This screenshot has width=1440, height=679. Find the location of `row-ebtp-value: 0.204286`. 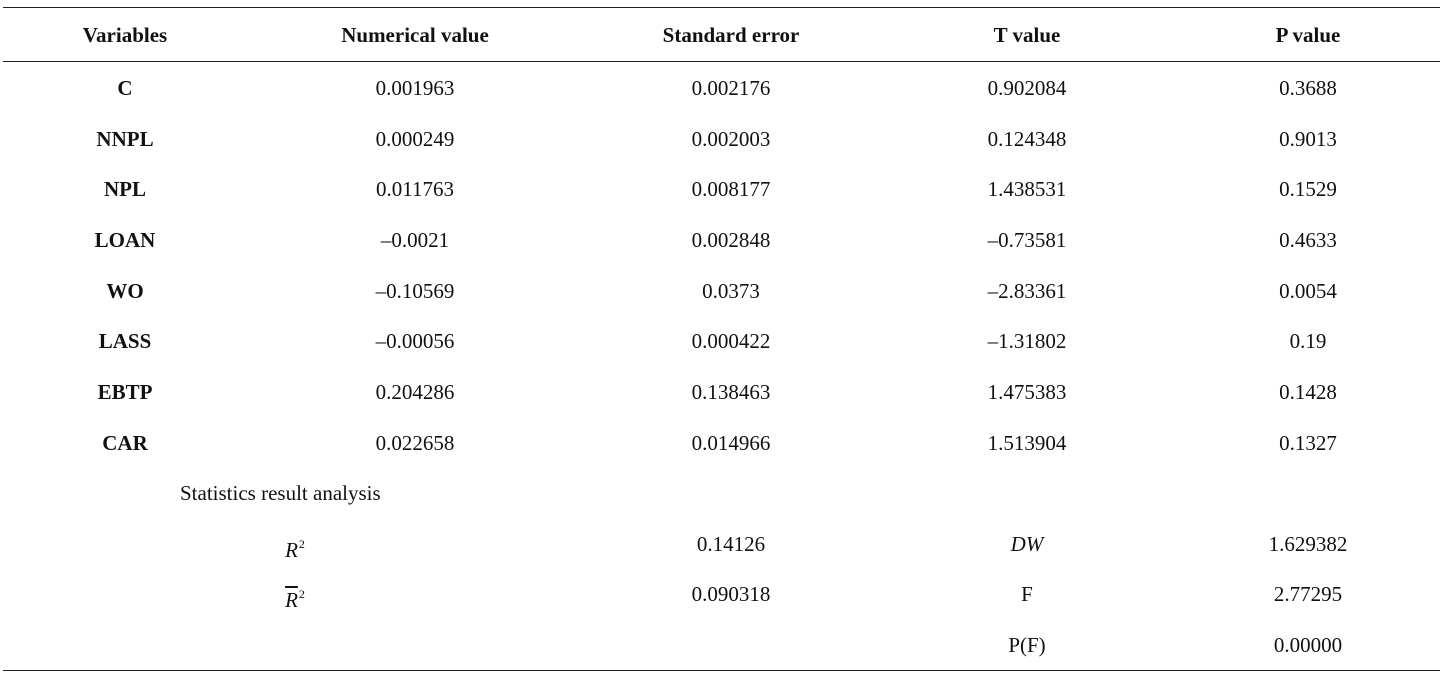

row-ebtp-value: 0.204286 is located at coordinates (415, 392).